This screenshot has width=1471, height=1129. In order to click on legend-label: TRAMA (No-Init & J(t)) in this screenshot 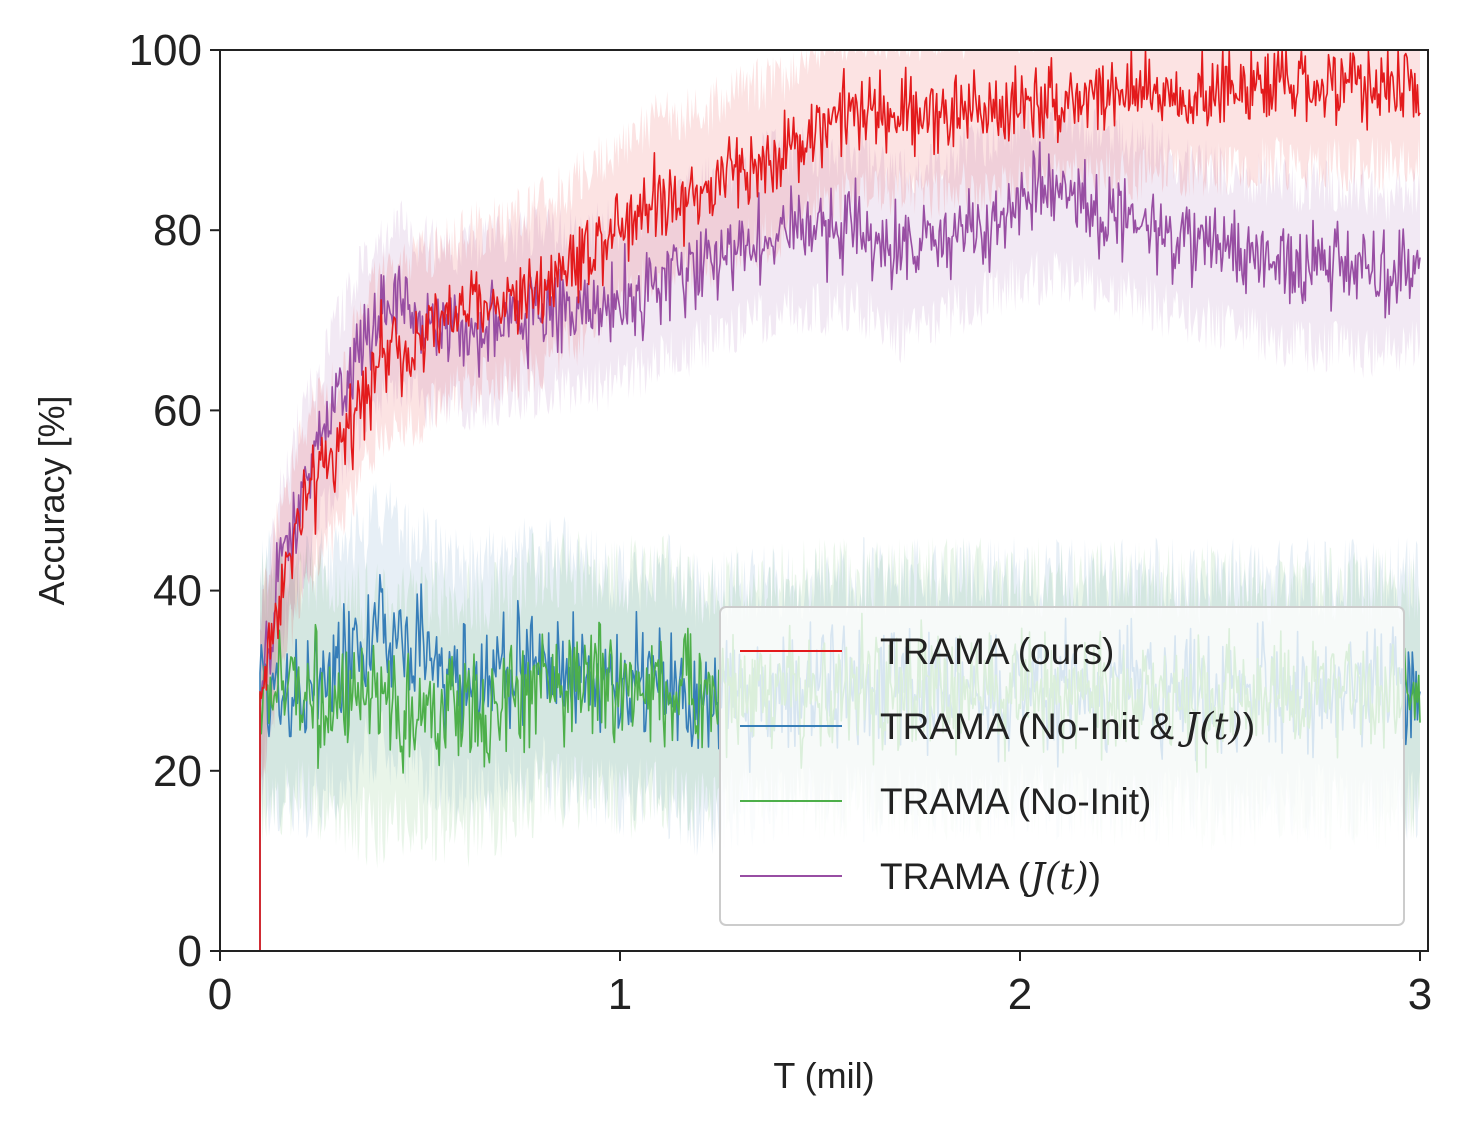, I will do `click(1067, 726)`.